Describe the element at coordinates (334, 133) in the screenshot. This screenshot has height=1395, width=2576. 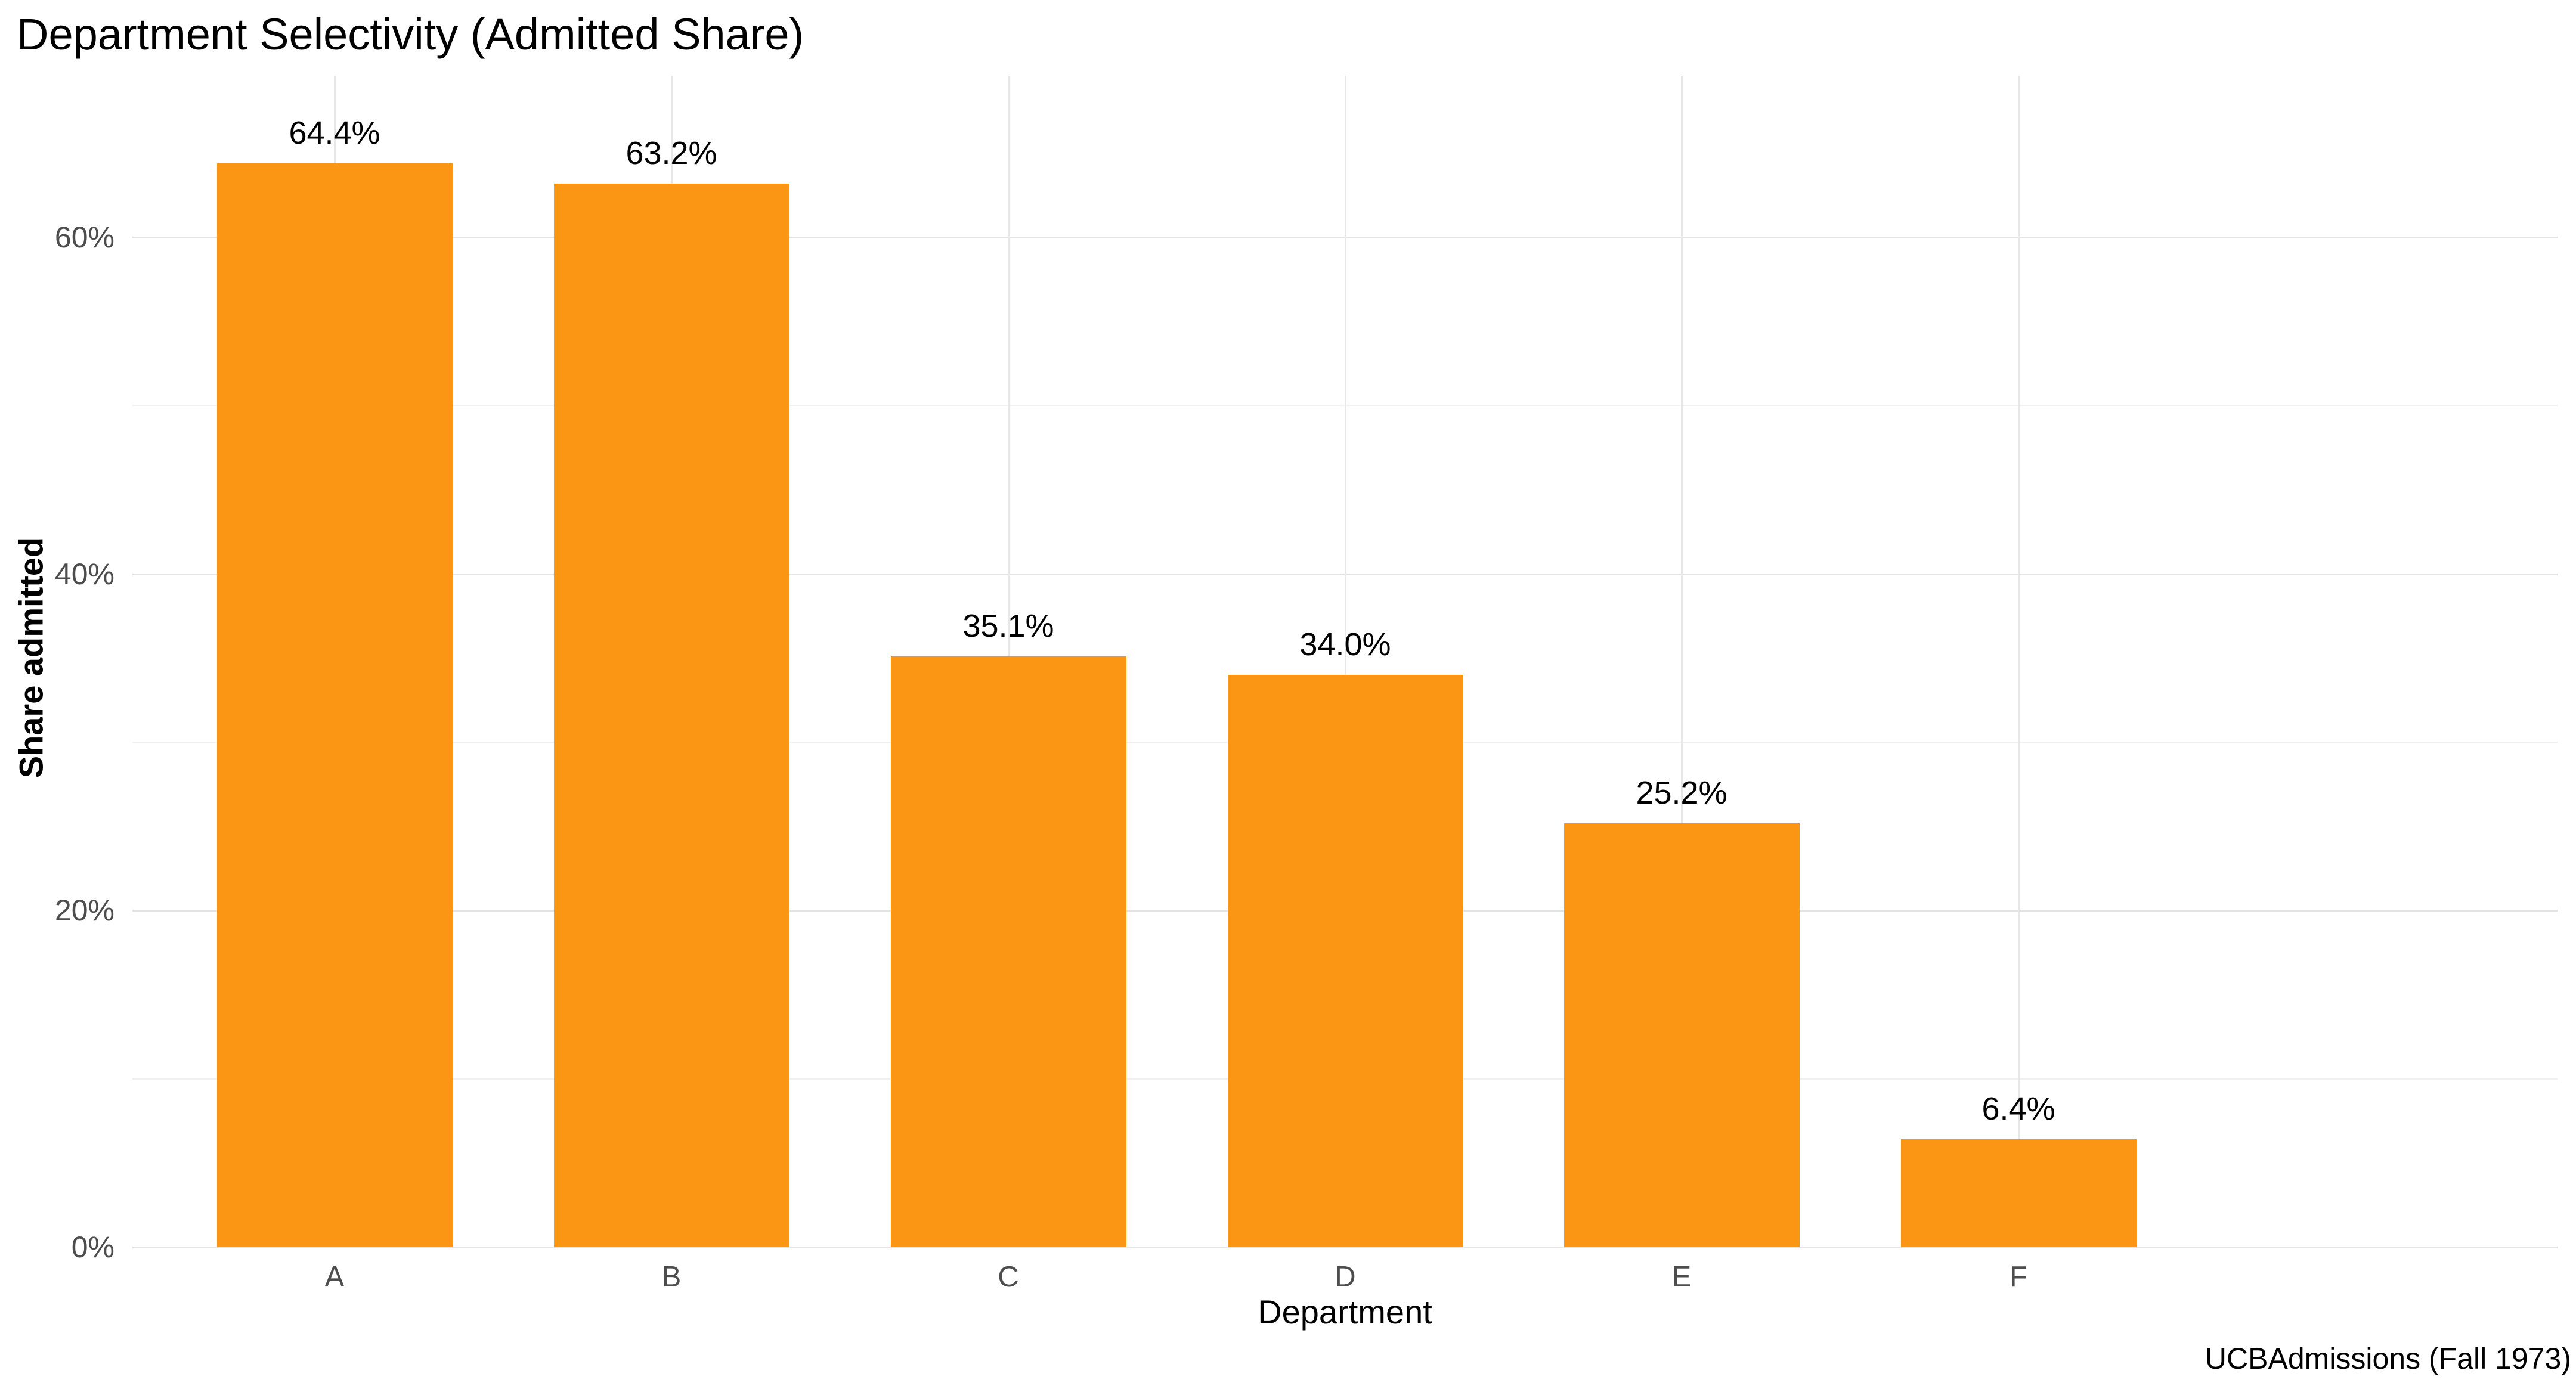
I see `bar-value-label-A: 64.4%` at that location.